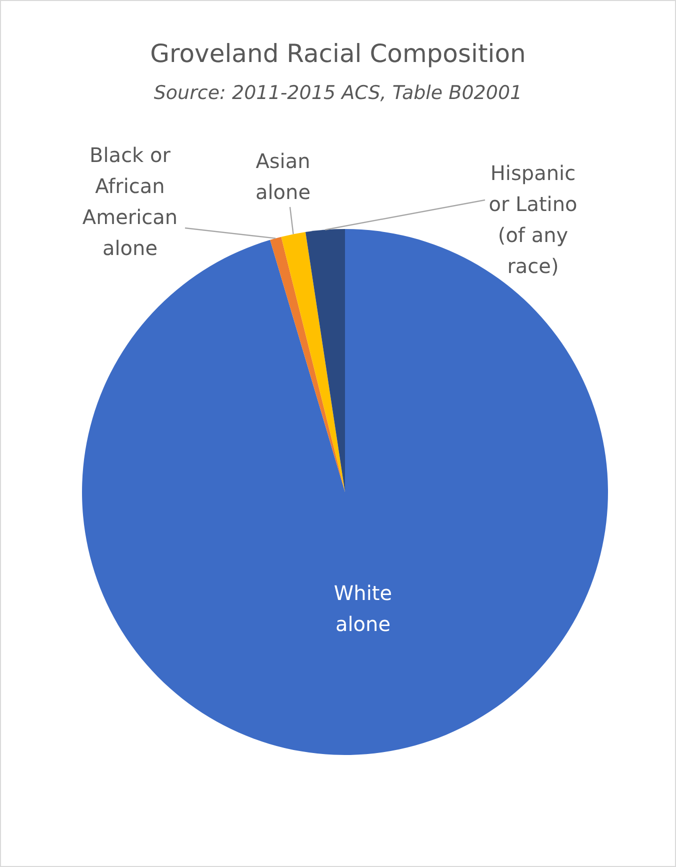 The height and width of the screenshot is (867, 676). What do you see at coordinates (283, 176) in the screenshot?
I see `slice-label: Asian alone` at bounding box center [283, 176].